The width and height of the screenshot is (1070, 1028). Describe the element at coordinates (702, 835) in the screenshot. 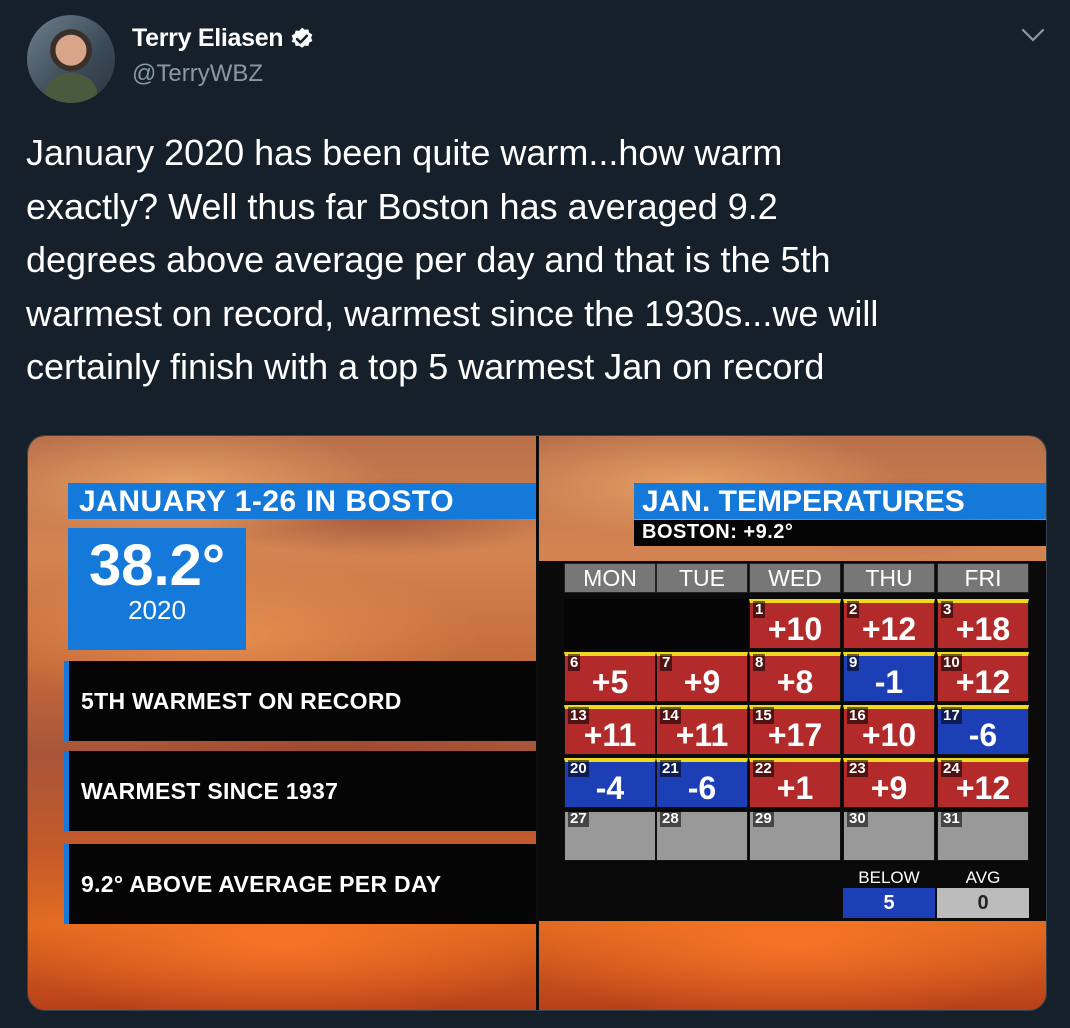

I see `calendar-day-cell: 28` at that location.